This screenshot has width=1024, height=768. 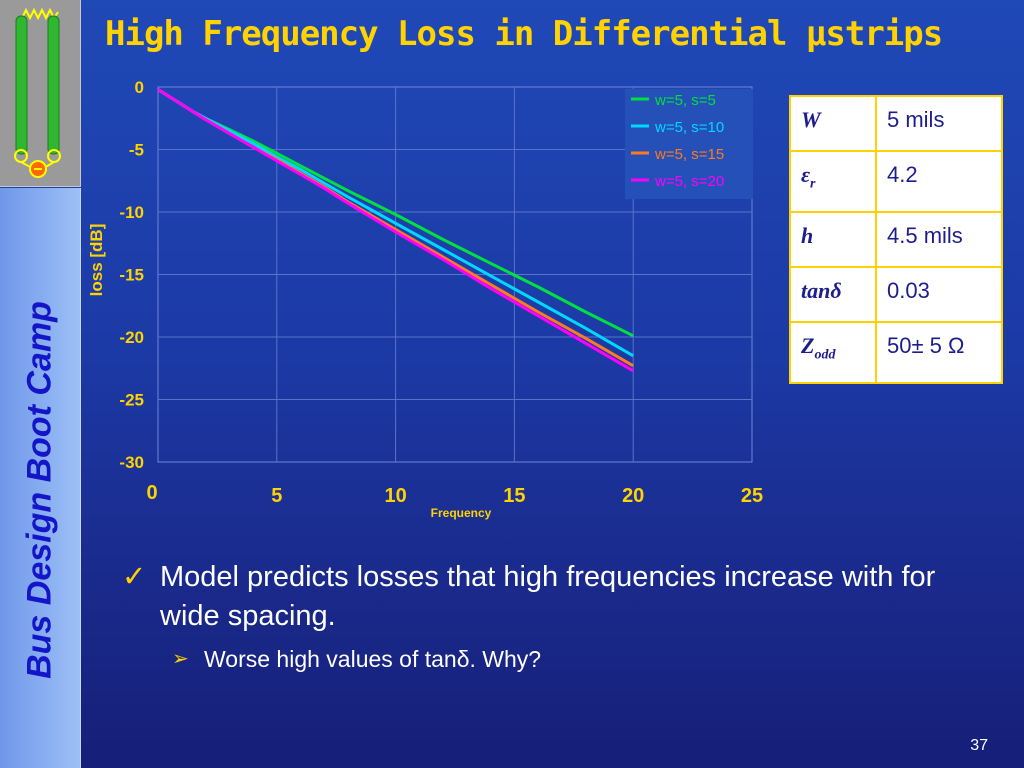 What do you see at coordinates (276, 496) in the screenshot?
I see `x-tick-label: 5` at bounding box center [276, 496].